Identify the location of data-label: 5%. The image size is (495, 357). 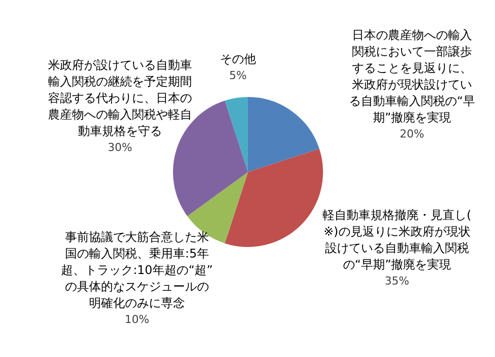
(238, 75).